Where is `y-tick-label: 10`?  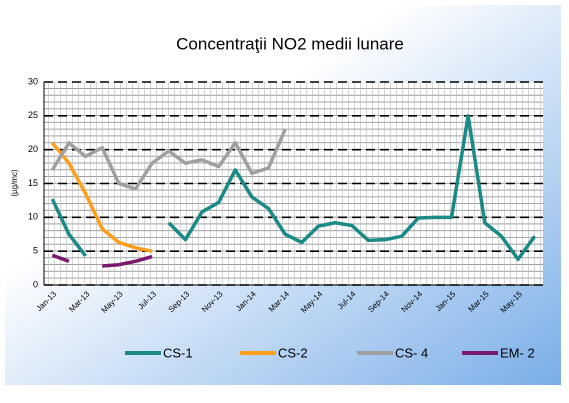
y-tick-label: 10 is located at coordinates (33, 217).